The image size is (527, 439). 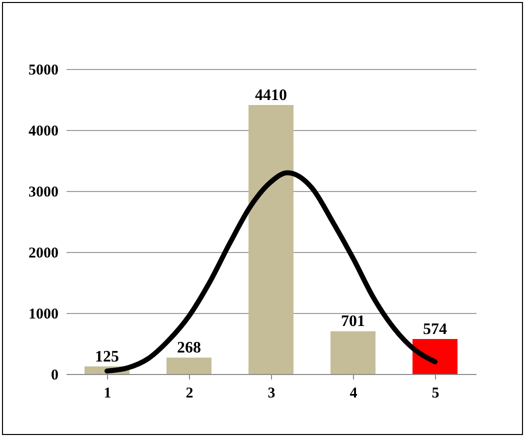 What do you see at coordinates (189, 348) in the screenshot?
I see `data-label: 268` at bounding box center [189, 348].